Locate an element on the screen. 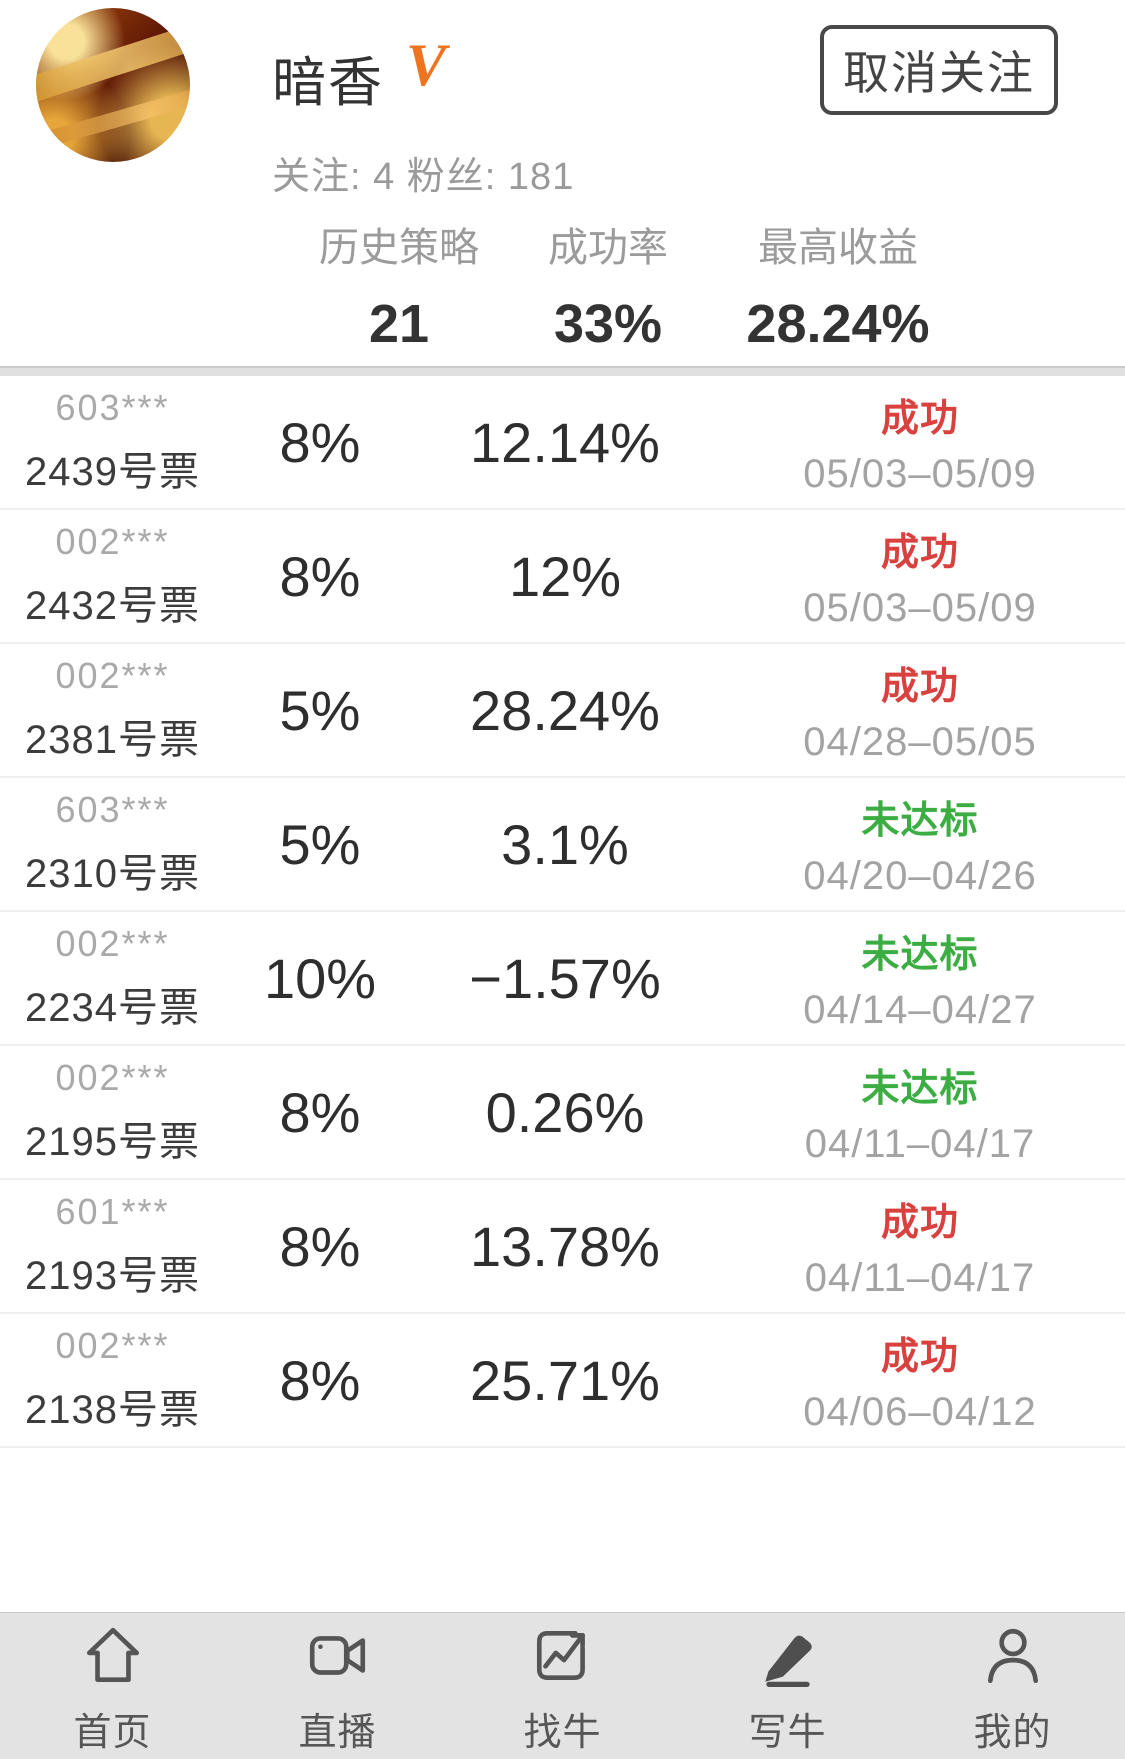 The height and width of the screenshot is (1759, 1125). result-cell: 成功 04/28–05/05 is located at coordinates (920, 710).